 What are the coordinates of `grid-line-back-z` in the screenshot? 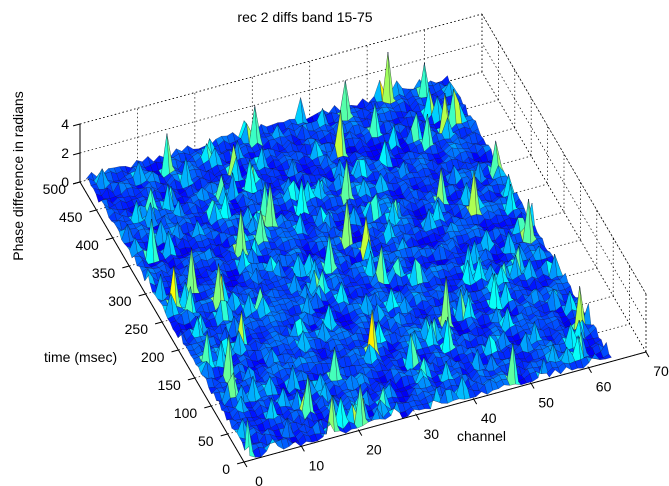 It's located at (281, 98).